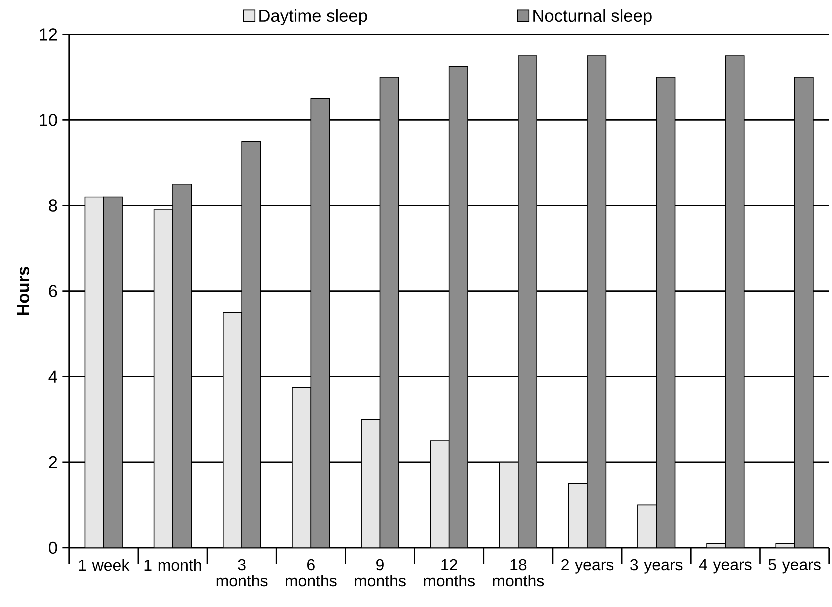 The image size is (832, 607). Describe the element at coordinates (588, 567) in the screenshot. I see `x-tick-label: 2 years` at that location.